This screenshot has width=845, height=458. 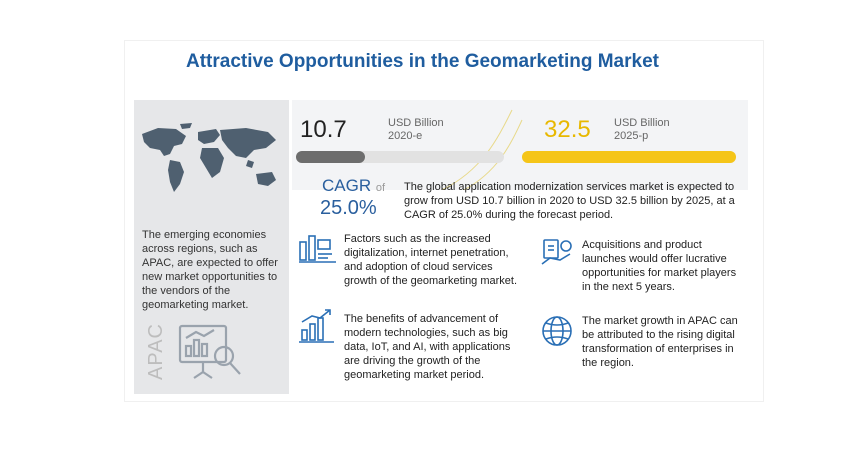 I want to click on digitalization-icon, so click(x=317, y=249).